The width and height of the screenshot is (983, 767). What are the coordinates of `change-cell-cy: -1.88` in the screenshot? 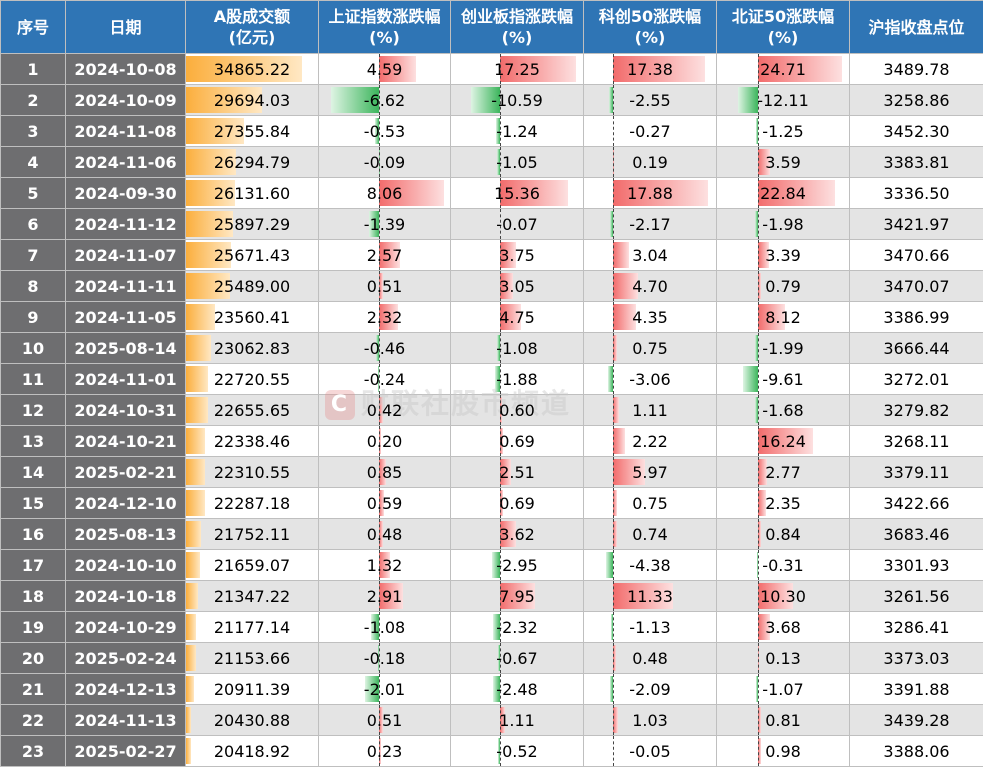 It's located at (517, 379).